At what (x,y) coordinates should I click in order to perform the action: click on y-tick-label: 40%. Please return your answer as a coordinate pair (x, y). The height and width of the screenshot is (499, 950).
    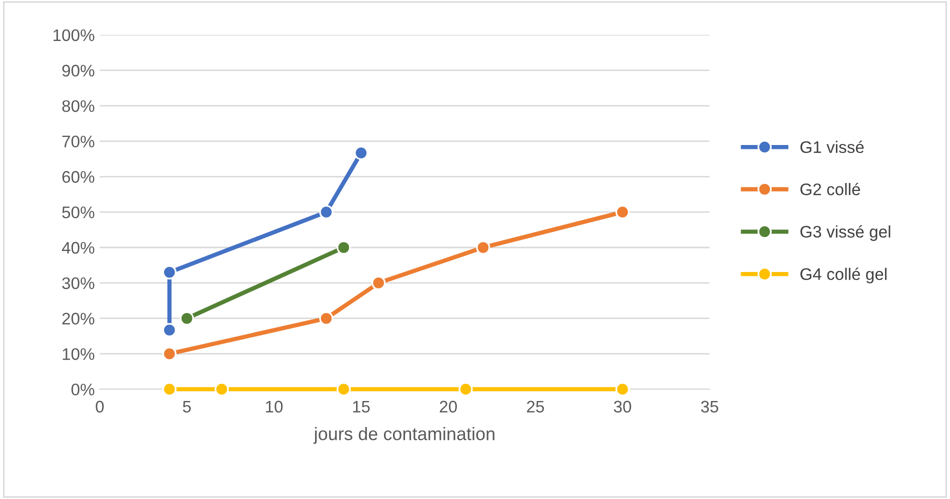
    Looking at the image, I should click on (78, 248).